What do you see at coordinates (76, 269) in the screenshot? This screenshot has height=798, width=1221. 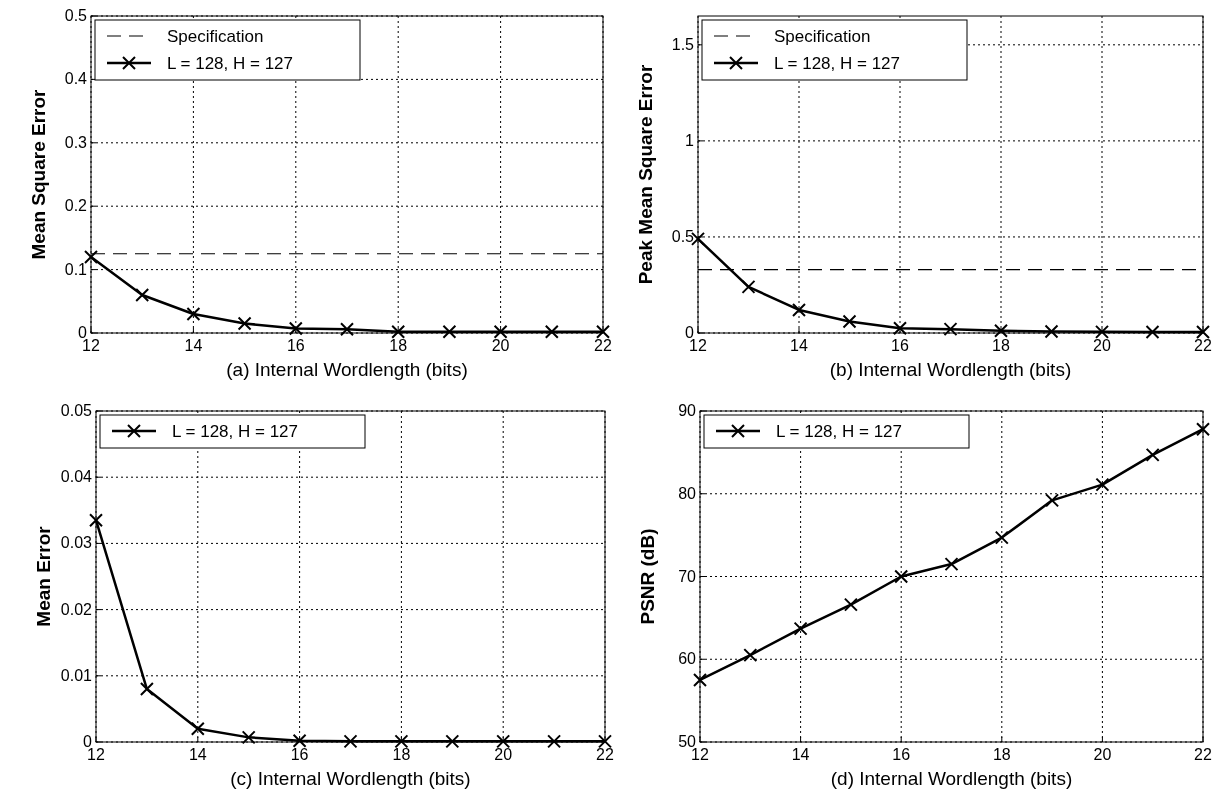 I see `y-tick-label: 0.1` at bounding box center [76, 269].